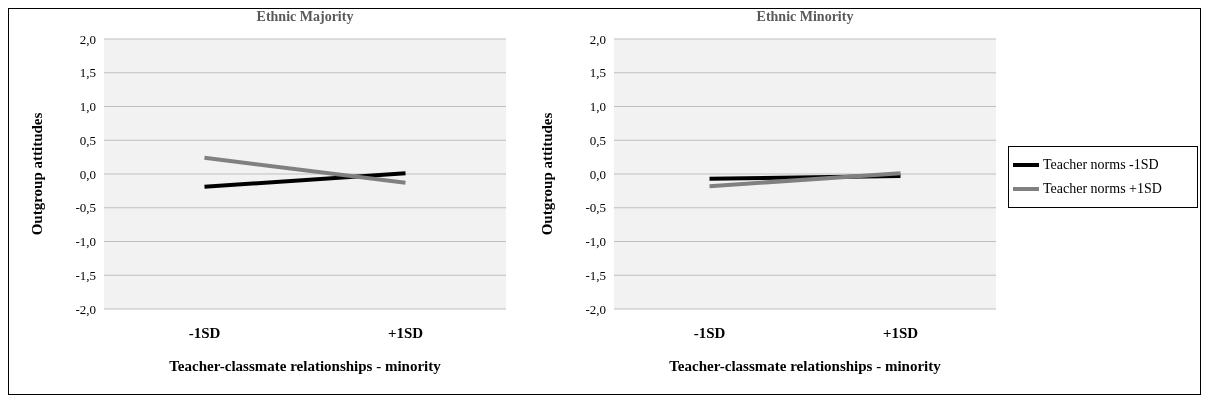 This screenshot has height=403, width=1209. I want to click on legend-label: Teacher norms -1SD, so click(1101, 165).